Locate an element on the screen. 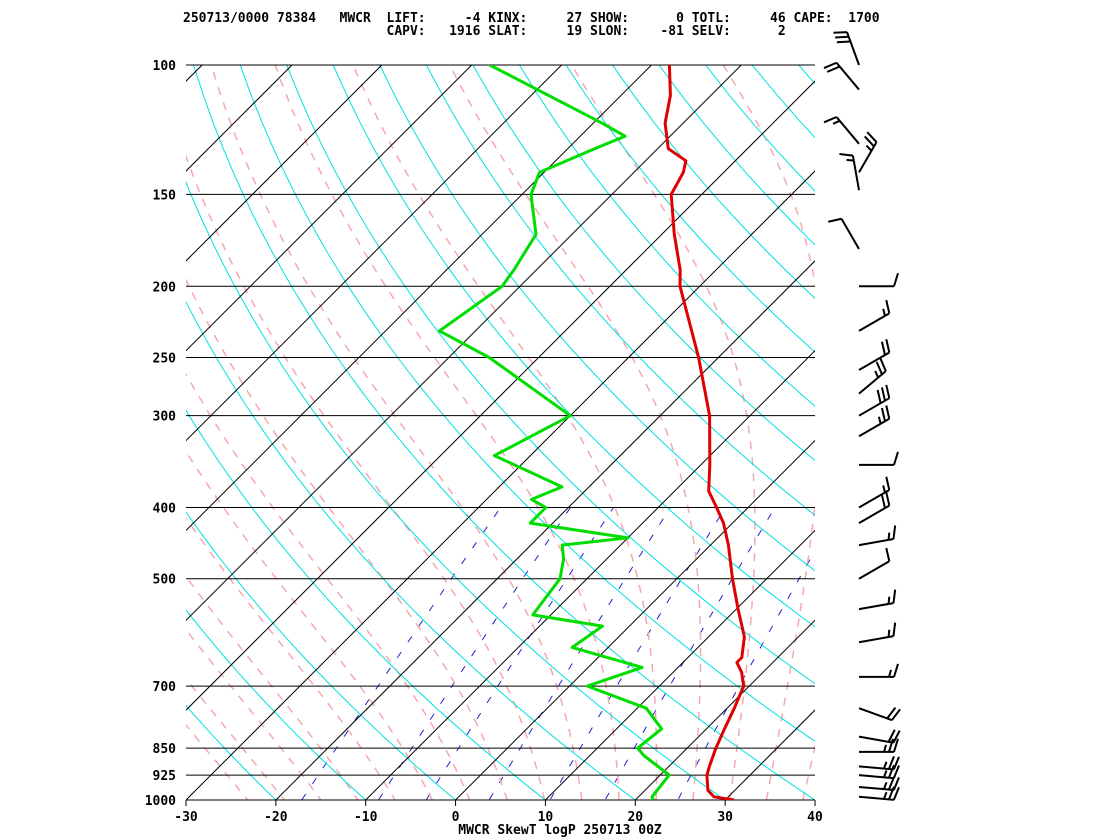 Image resolution: width=1120 pixels, height=840 pixels. header-indices-line-2: CAPV: 1916 SLAT: 19 SLON: -81 SELV: 2 is located at coordinates (484, 31).